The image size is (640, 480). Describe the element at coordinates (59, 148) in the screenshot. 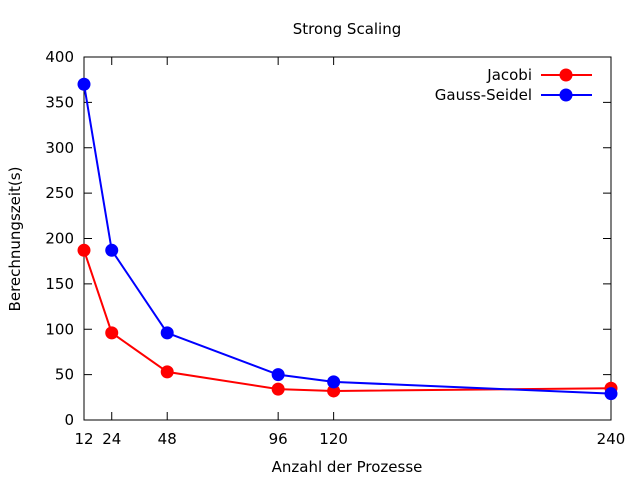

I see `y-tick-label: 300` at that location.